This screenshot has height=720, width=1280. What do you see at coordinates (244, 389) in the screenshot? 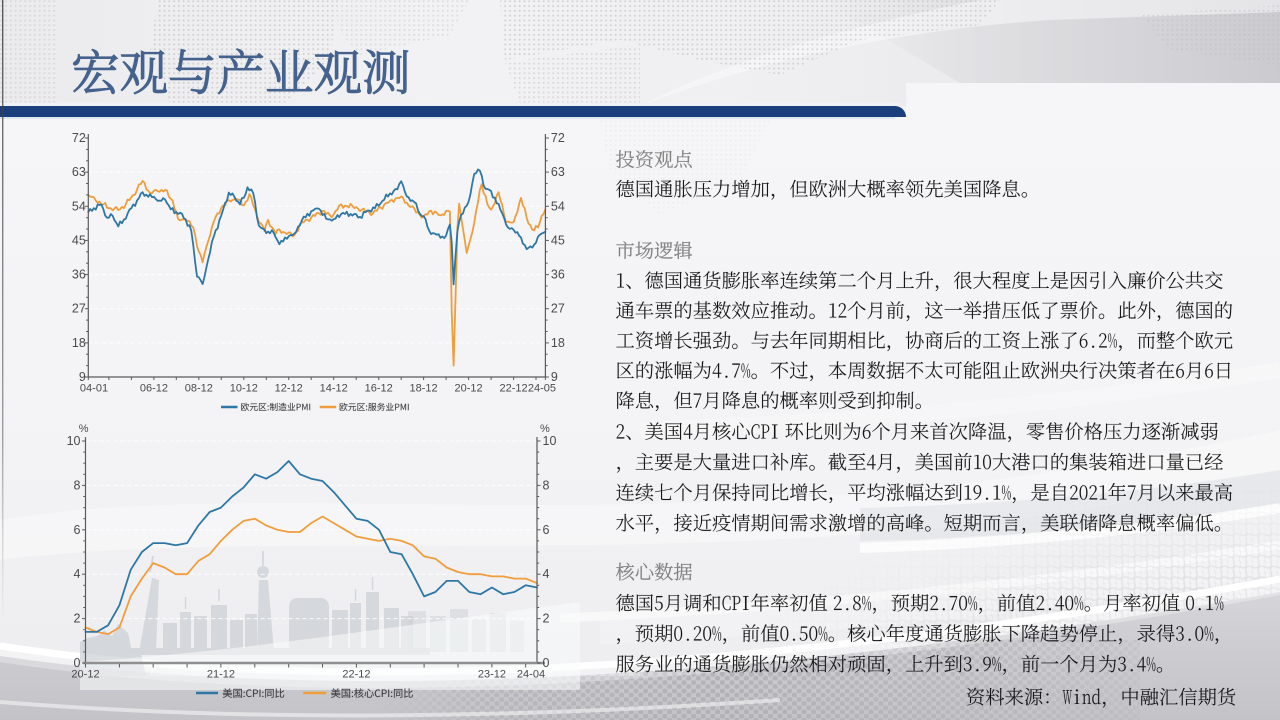
I see `svg-text: 10-12` at bounding box center [244, 389].